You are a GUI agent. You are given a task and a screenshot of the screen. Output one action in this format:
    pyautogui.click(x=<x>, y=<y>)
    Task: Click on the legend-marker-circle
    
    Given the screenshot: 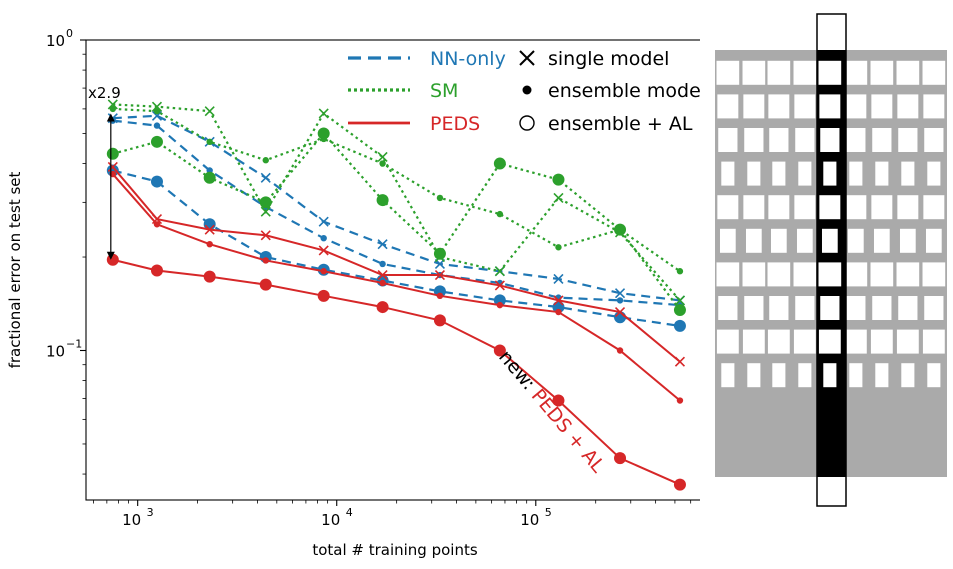 What is the action you would take?
    pyautogui.click(x=527, y=123)
    